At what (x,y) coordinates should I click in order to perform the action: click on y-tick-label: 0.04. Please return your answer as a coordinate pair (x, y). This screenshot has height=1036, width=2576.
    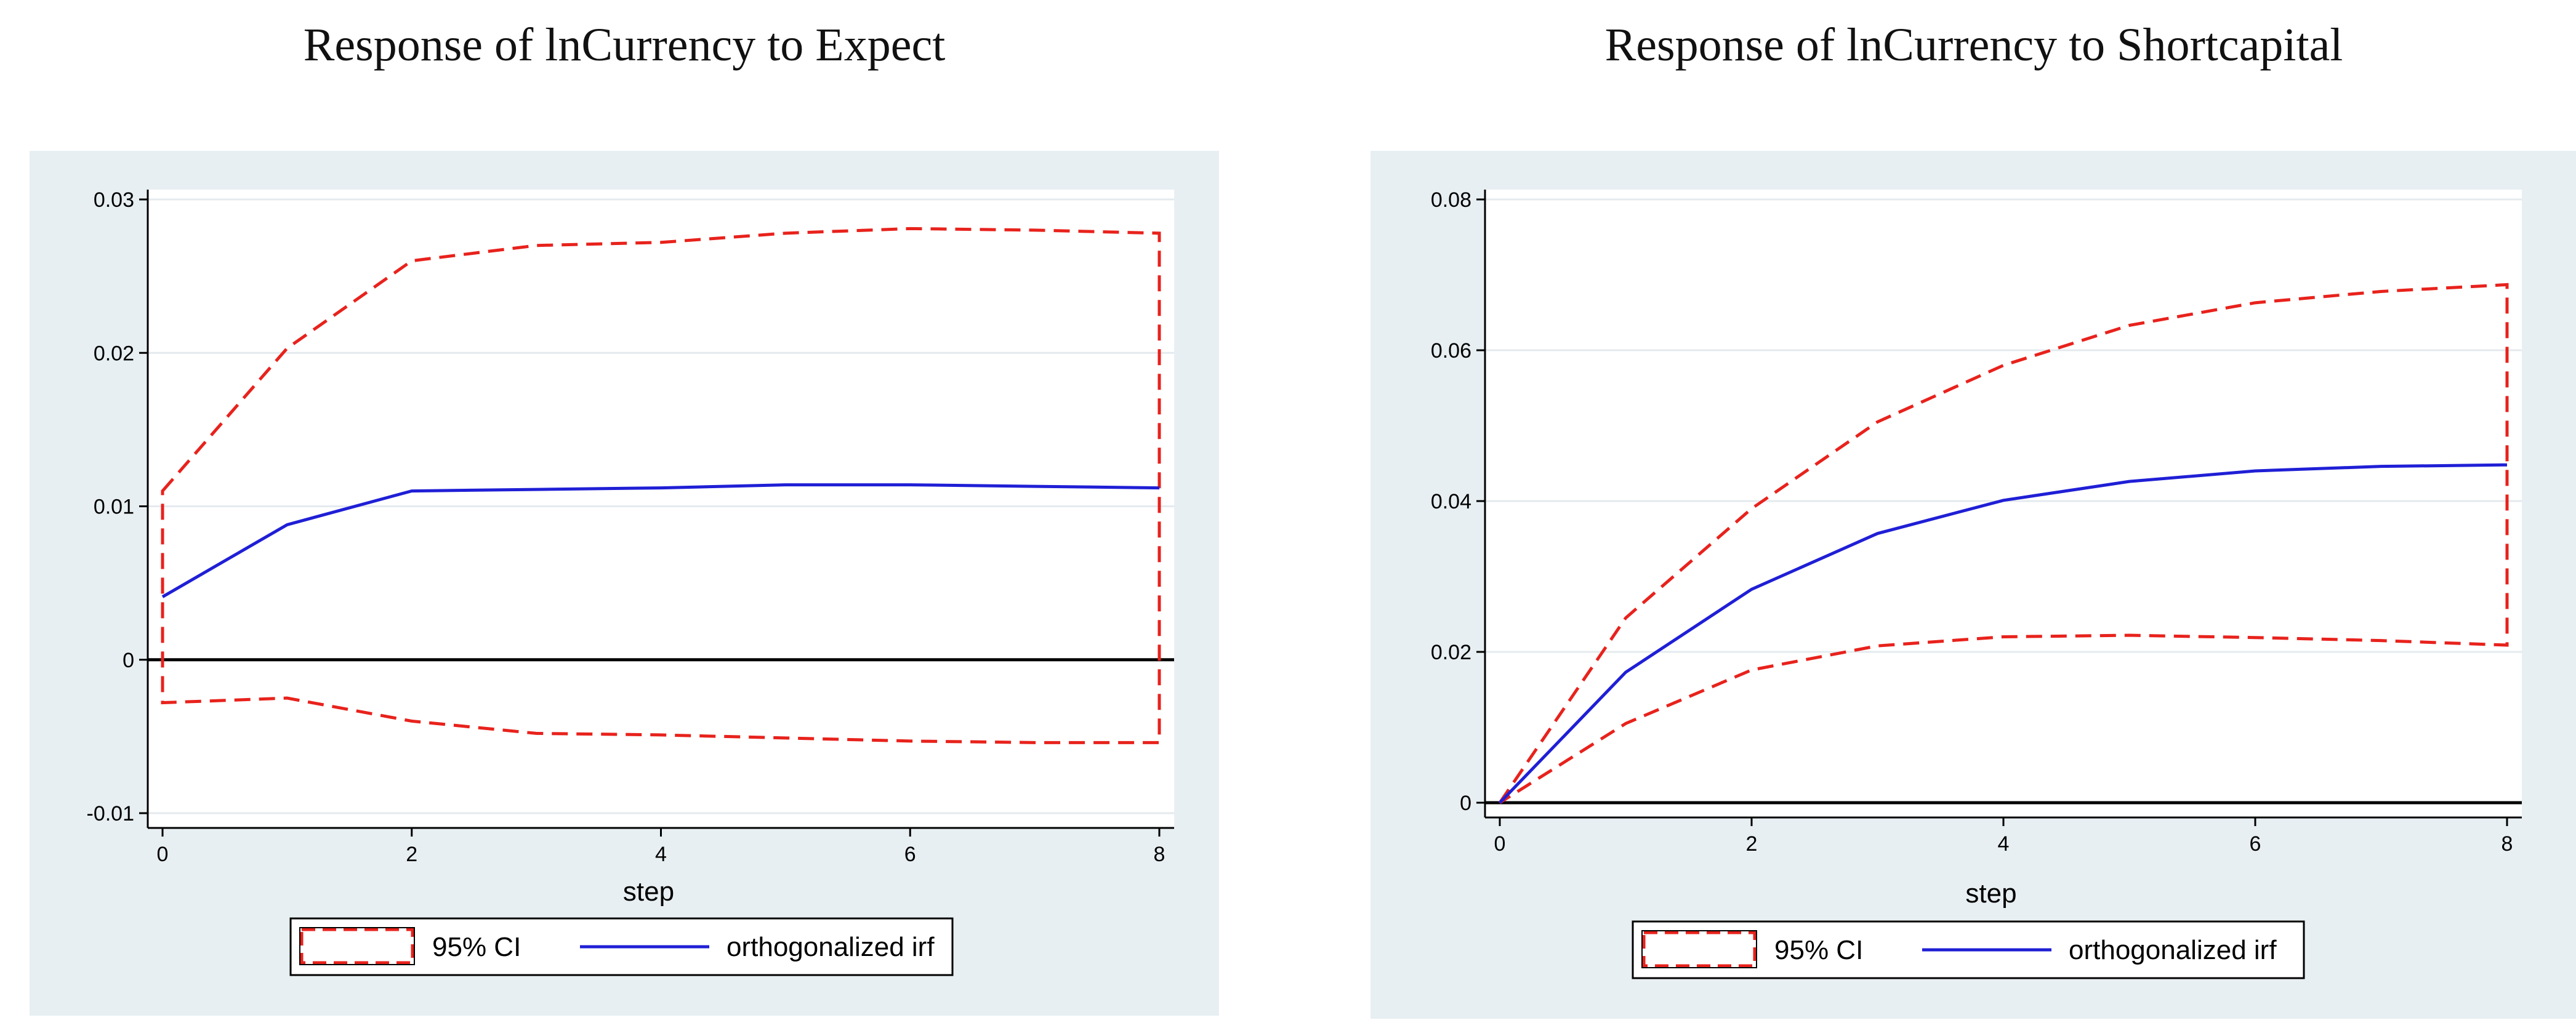
    Looking at the image, I should click on (1451, 501).